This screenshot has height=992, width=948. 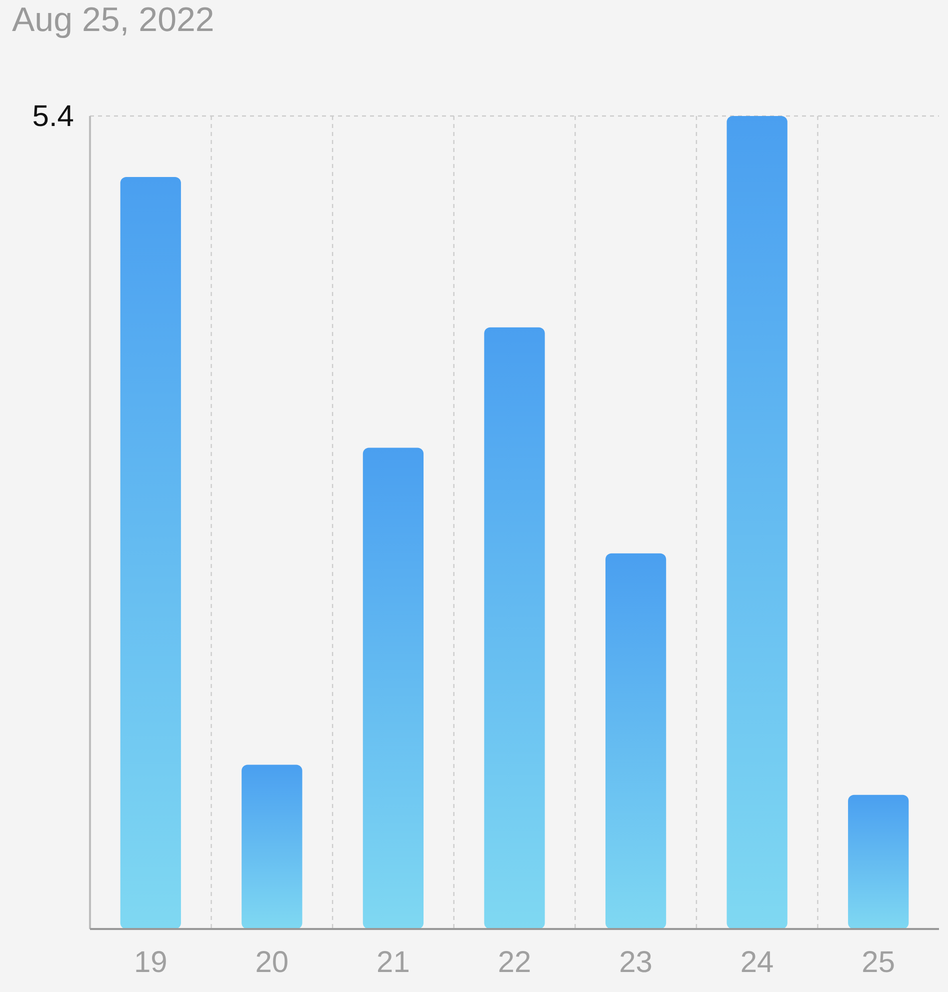 I want to click on x-tick-label: 20, so click(x=272, y=962).